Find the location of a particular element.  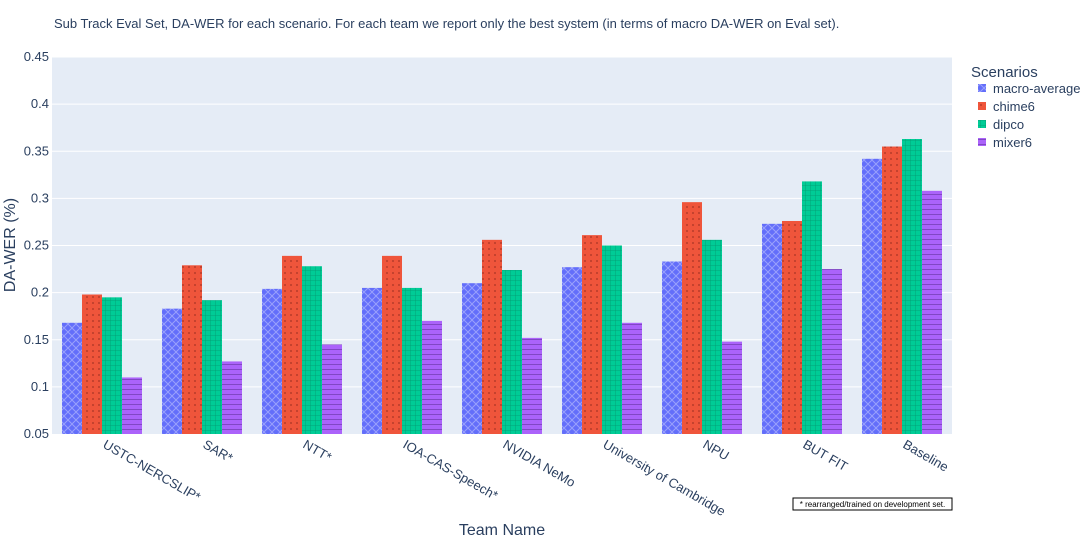

x-tick-label: BUT FIT is located at coordinates (826, 455).